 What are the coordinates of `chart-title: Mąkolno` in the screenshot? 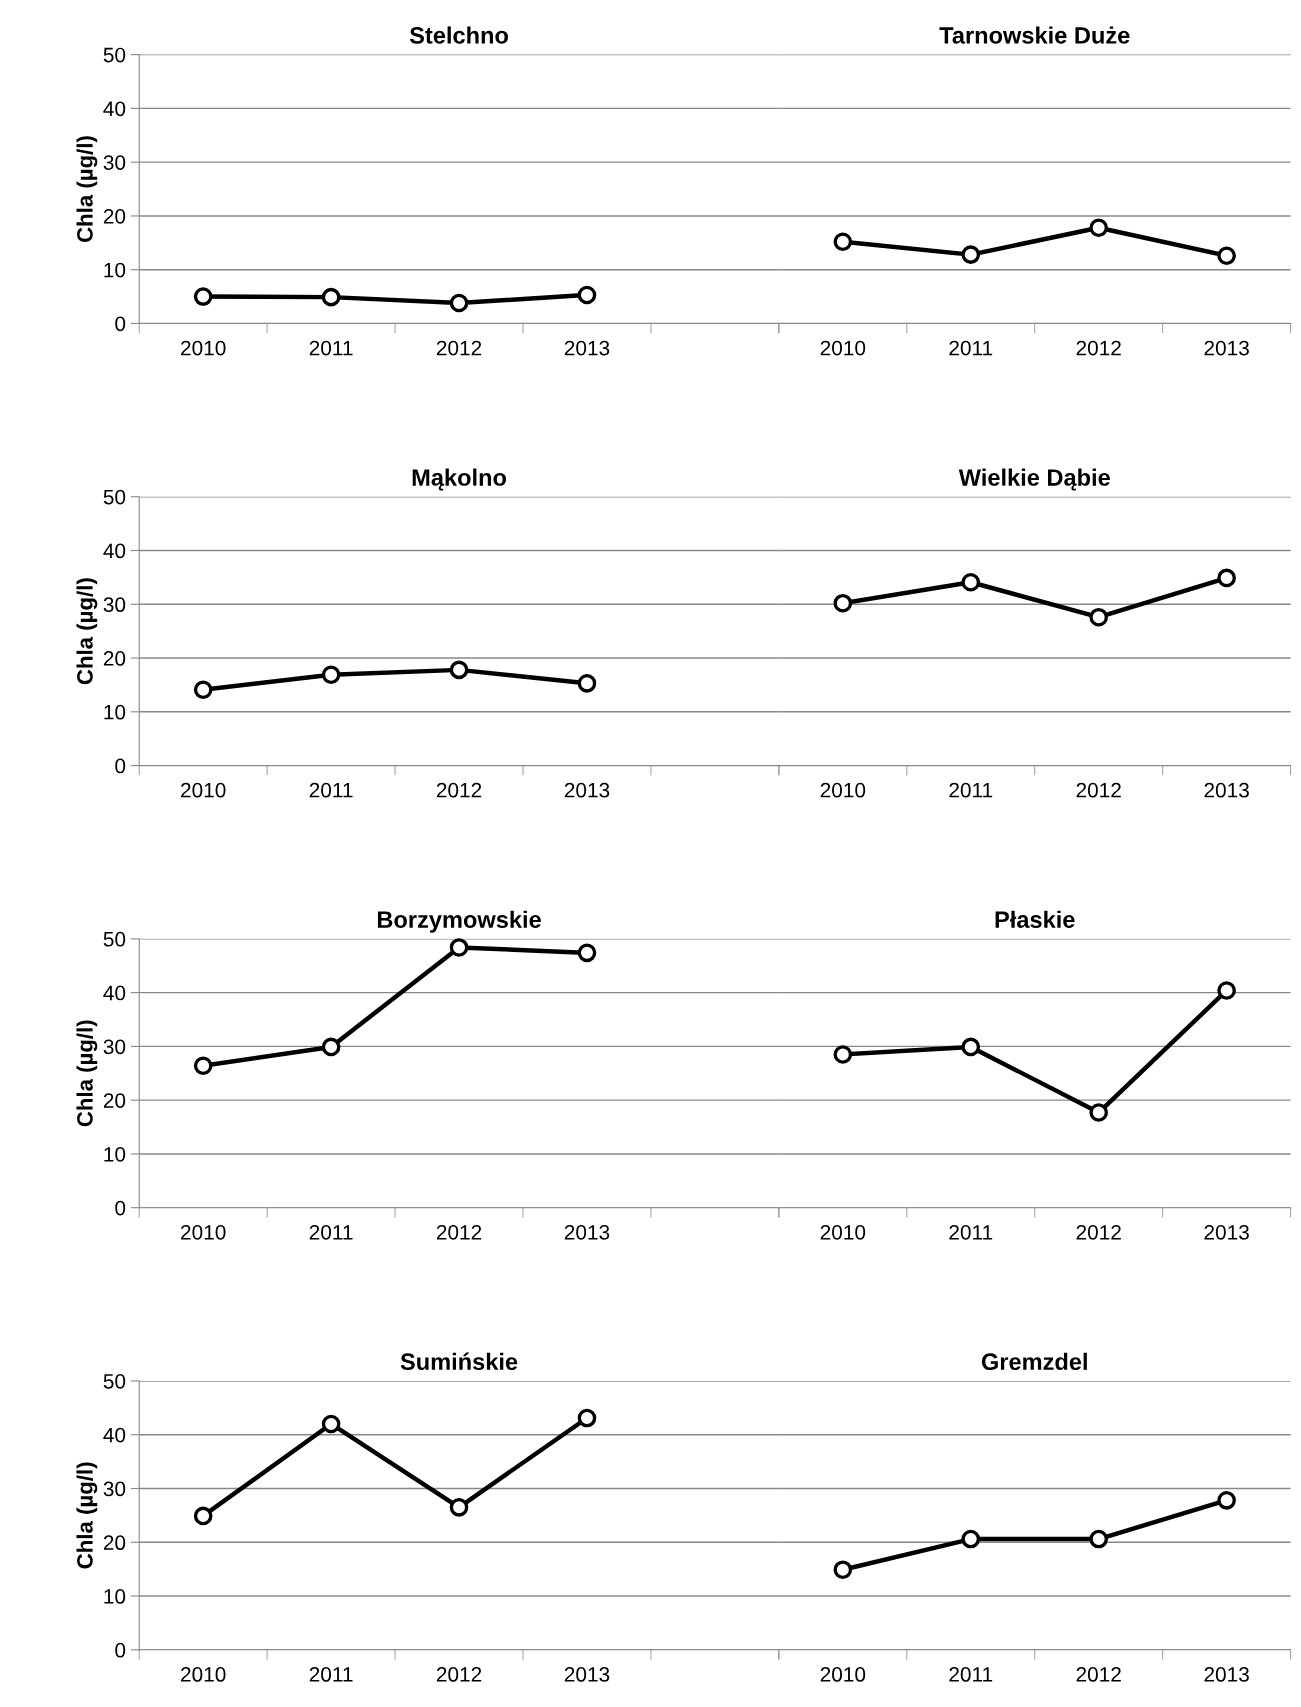 It's located at (459, 479).